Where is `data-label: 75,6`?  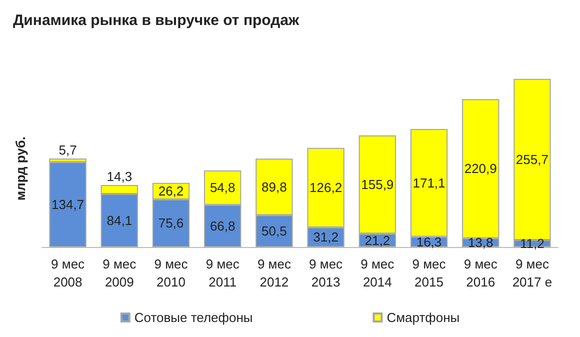
data-label: 75,6 is located at coordinates (171, 223).